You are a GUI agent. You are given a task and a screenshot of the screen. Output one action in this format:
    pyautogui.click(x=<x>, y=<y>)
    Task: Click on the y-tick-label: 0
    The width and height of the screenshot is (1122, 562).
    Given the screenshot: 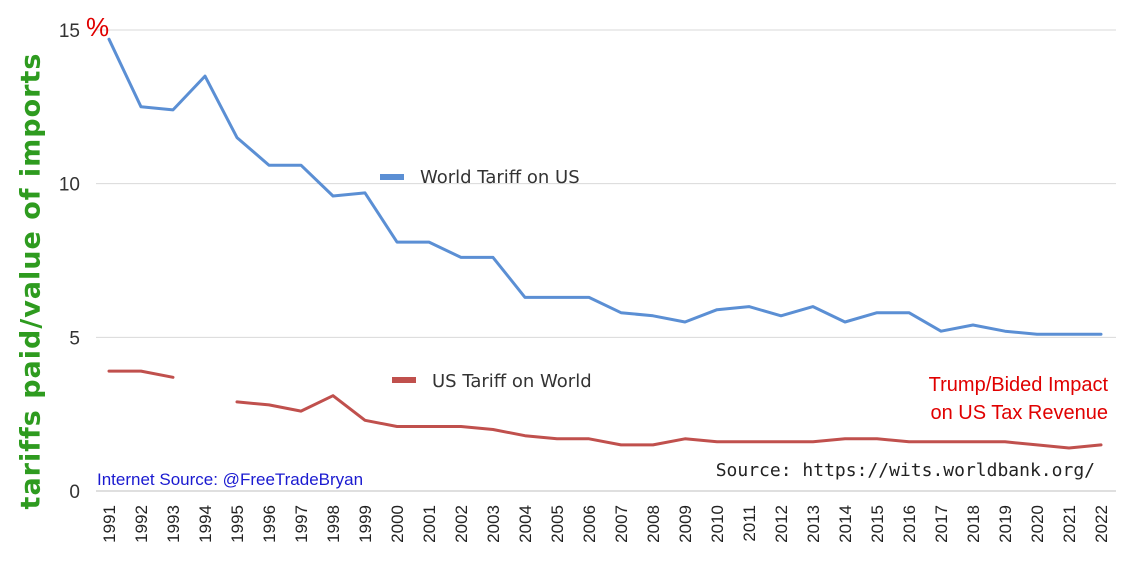 What is the action you would take?
    pyautogui.click(x=74, y=492)
    